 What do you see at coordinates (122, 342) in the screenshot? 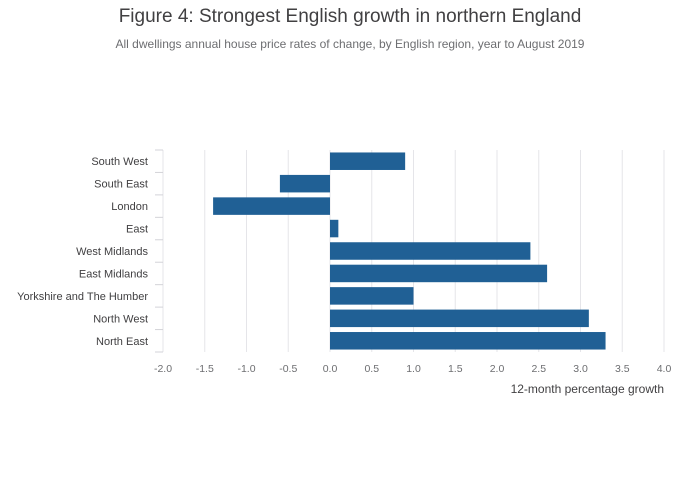
I see `y-category-label: North East` at bounding box center [122, 342].